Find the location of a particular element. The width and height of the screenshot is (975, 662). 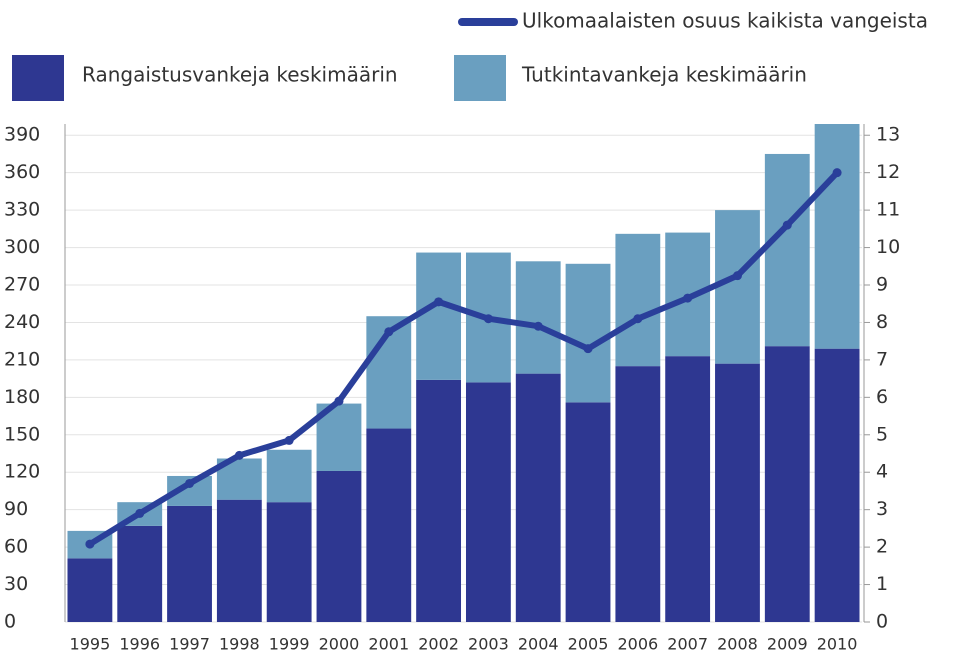

y-tick-label: 210 is located at coordinates (22, 359).